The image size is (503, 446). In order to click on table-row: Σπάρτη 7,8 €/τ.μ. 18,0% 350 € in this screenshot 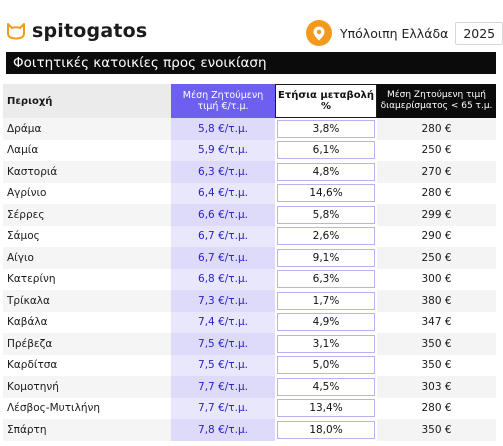, I will do `click(249, 430)`.